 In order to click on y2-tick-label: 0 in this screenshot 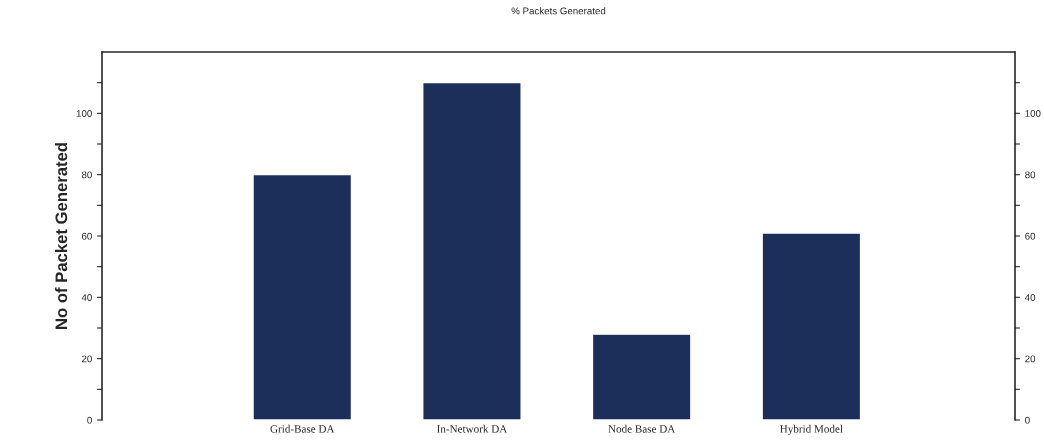, I will do `click(1027, 420)`.